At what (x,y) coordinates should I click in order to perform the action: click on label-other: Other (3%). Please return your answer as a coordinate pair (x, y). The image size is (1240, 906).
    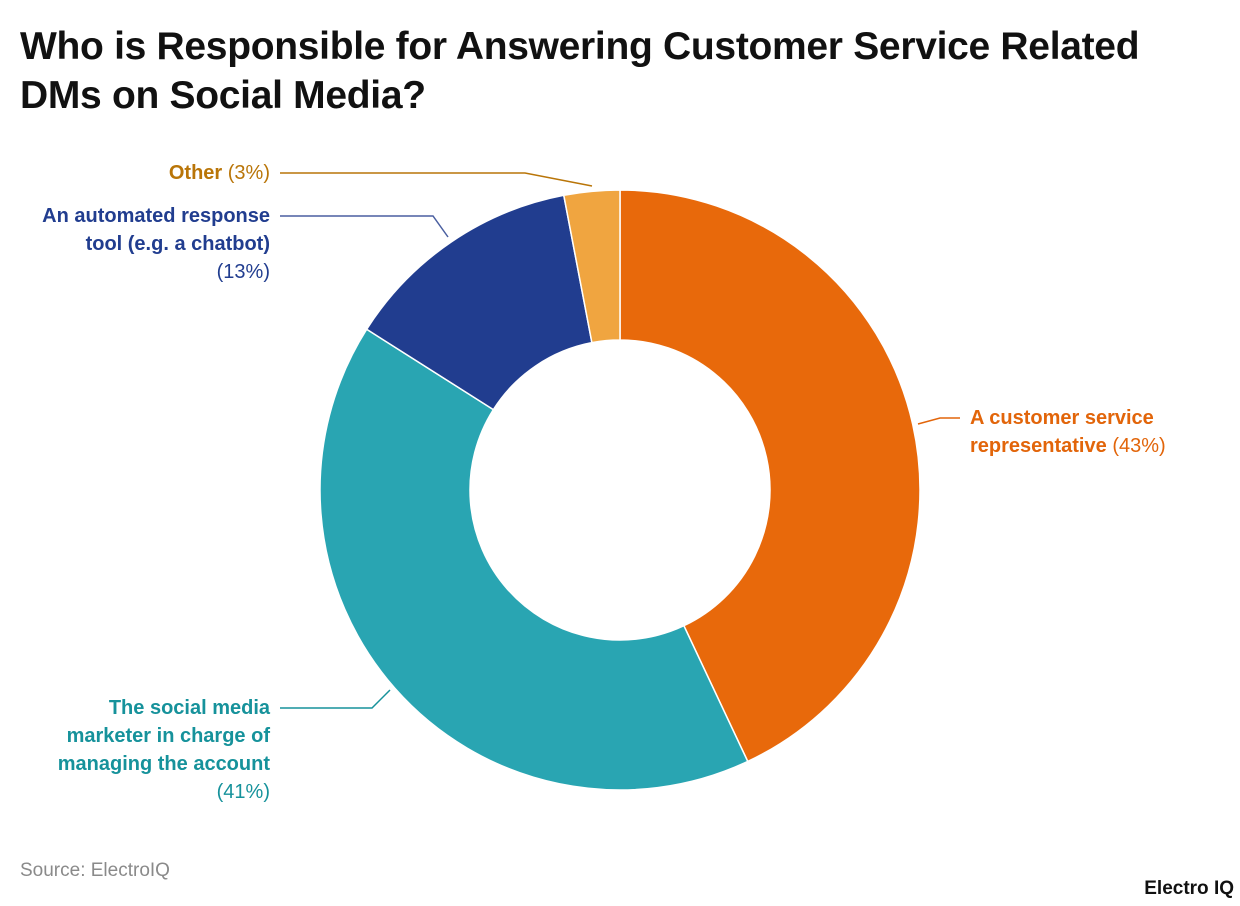
    Looking at the image, I should click on (150, 173).